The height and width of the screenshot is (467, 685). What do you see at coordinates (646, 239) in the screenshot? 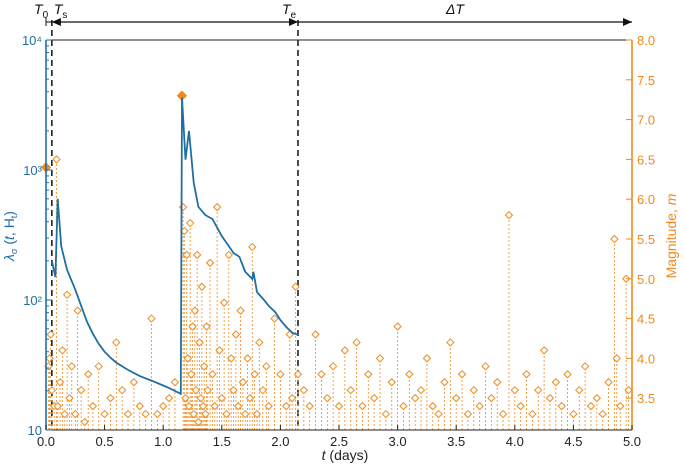
I see `right-tick-label: 5.5` at bounding box center [646, 239].